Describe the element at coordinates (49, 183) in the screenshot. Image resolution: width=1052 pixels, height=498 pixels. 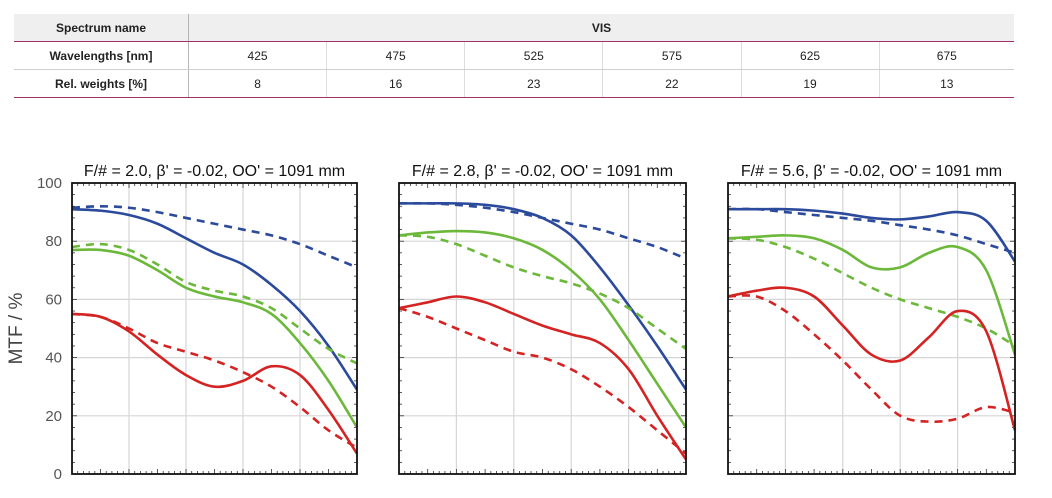
I see `y-tick-label: 100` at that location.